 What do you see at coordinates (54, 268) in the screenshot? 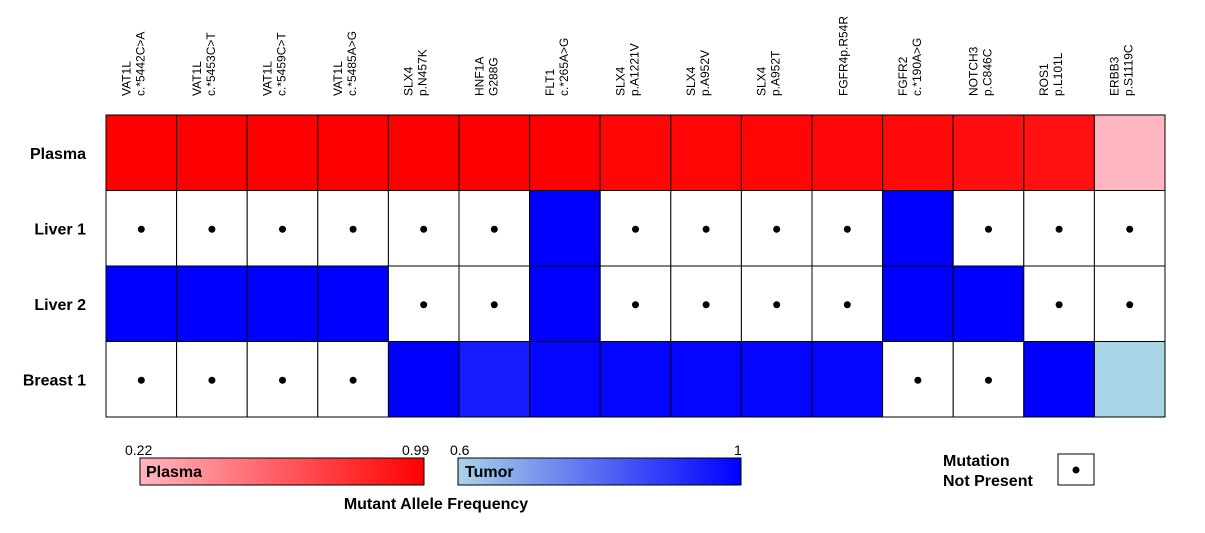
I see `row-labels: Plasma Liver 1 Liver 2 Breast 1` at bounding box center [54, 268].